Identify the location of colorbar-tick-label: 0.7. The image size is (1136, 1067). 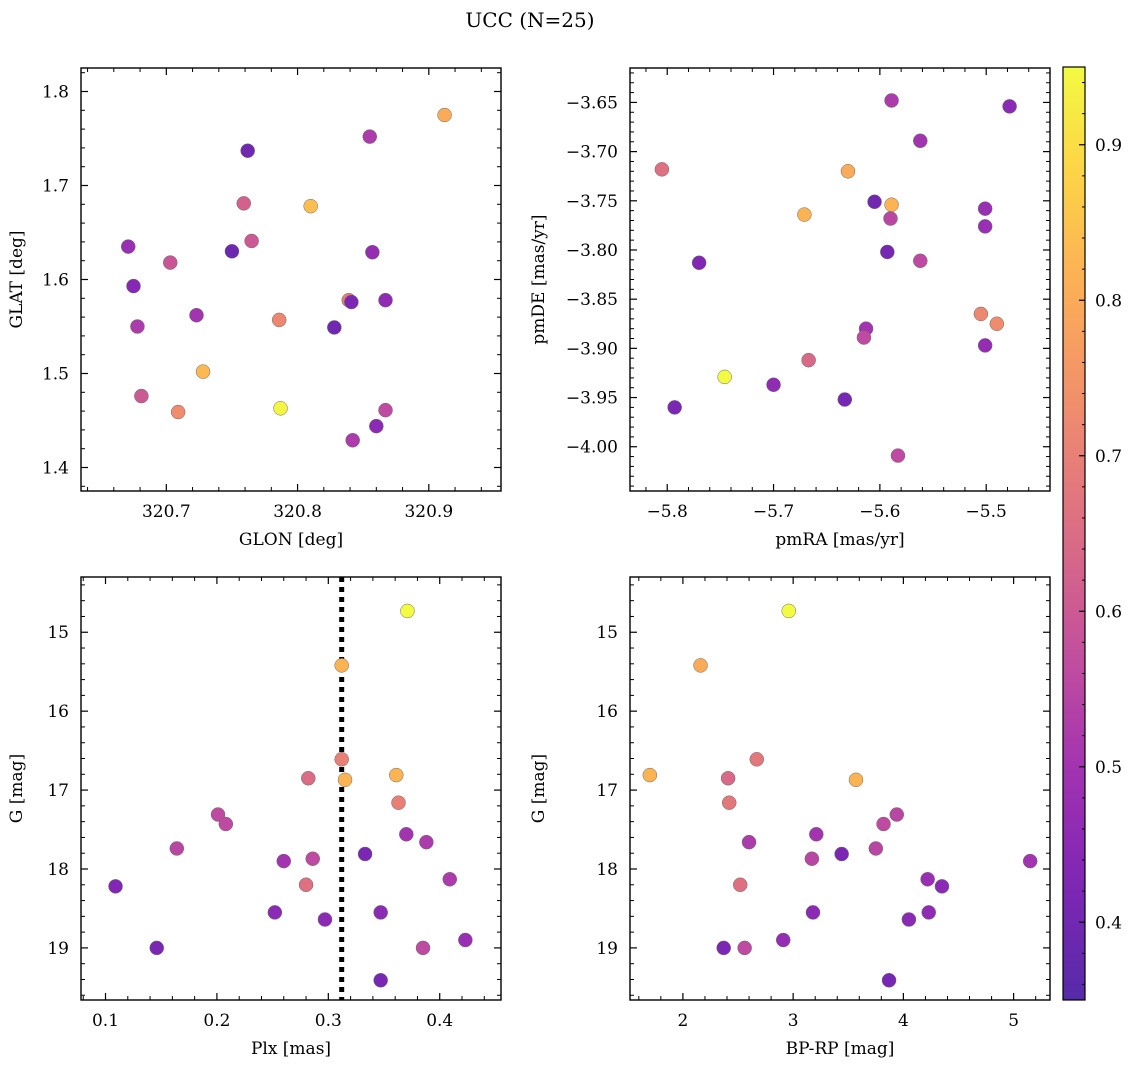
(1108, 457).